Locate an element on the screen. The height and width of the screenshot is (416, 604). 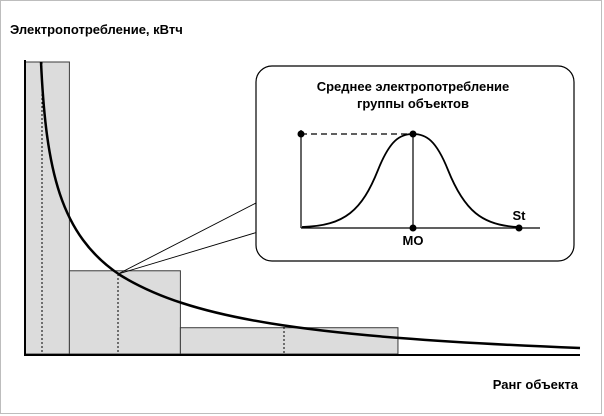
inset-mo-label: МО is located at coordinates (413, 240).